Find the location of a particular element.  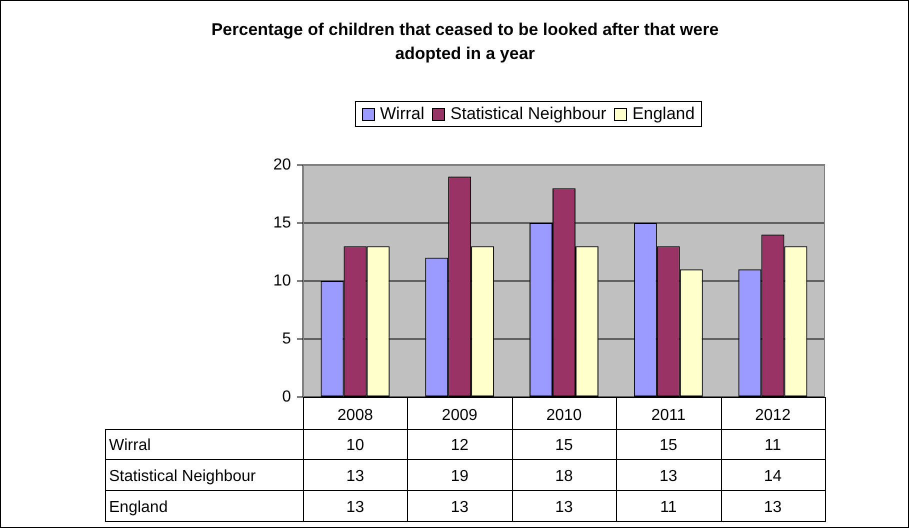

text: Wirral is located at coordinates (130, 445).